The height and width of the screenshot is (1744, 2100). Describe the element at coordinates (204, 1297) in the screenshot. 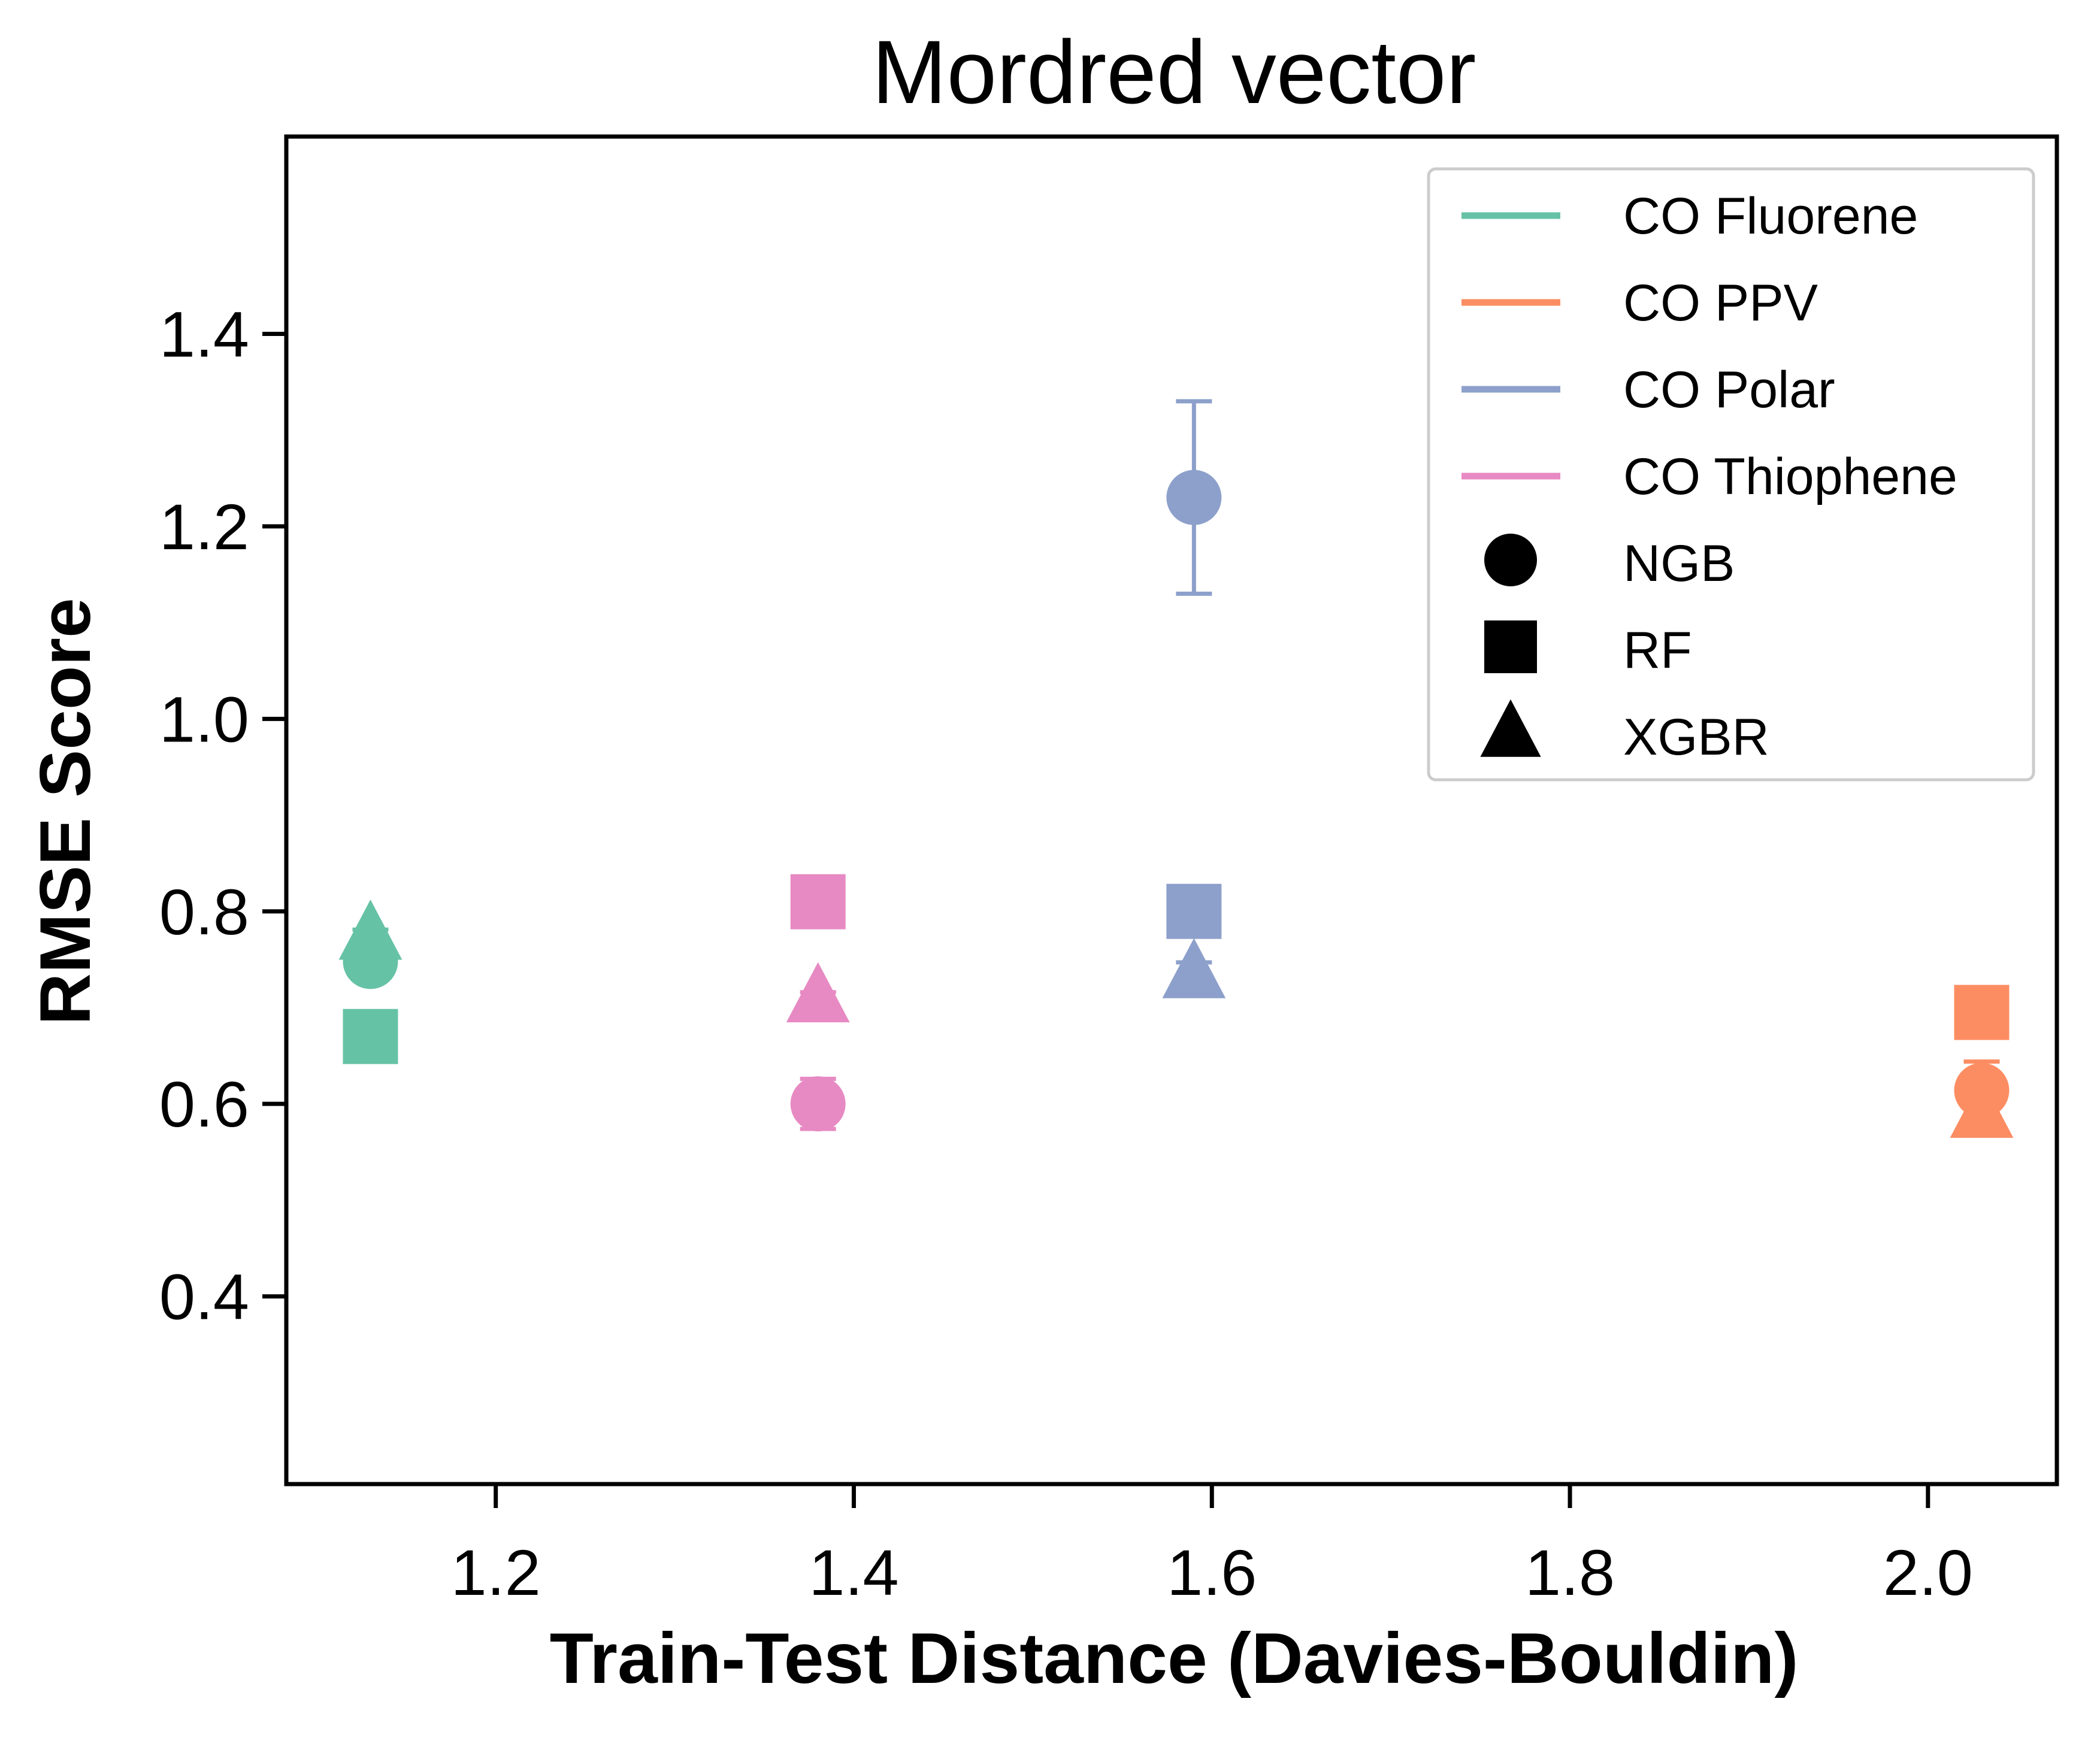

I see `y-tick-label: 0.4` at that location.